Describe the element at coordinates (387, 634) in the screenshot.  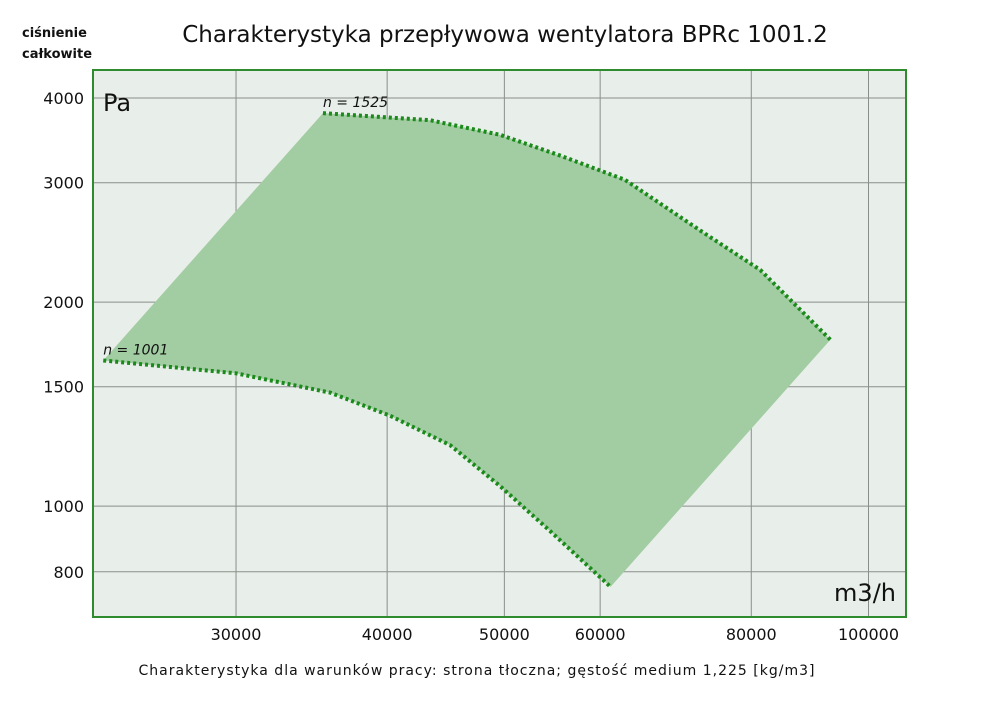
I see `x-tick-label: 40000` at that location.